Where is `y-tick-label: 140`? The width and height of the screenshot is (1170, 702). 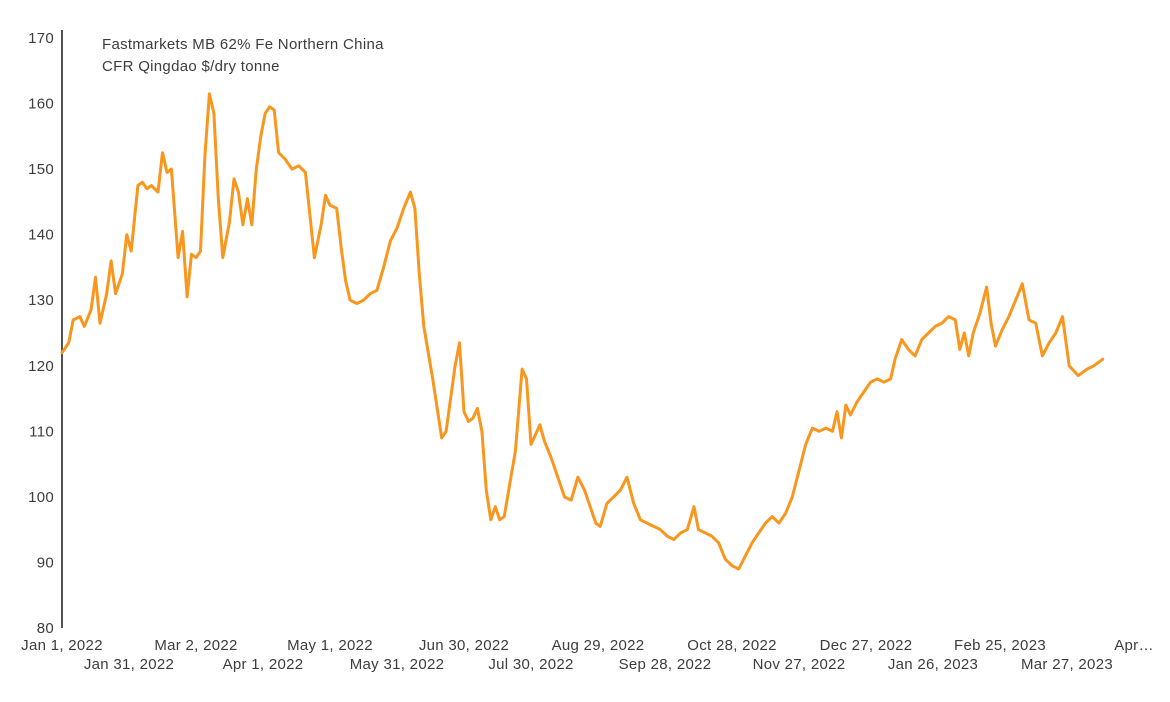
y-tick-label: 140 is located at coordinates (41, 235).